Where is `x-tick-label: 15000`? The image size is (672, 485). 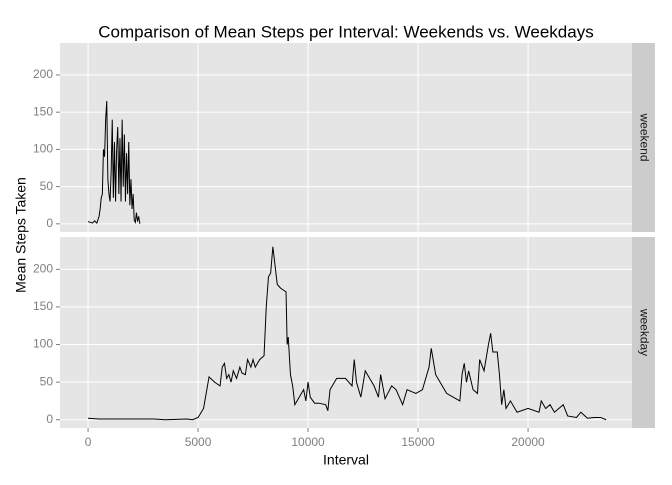
x-tick-label: 15000 is located at coordinates (418, 442).